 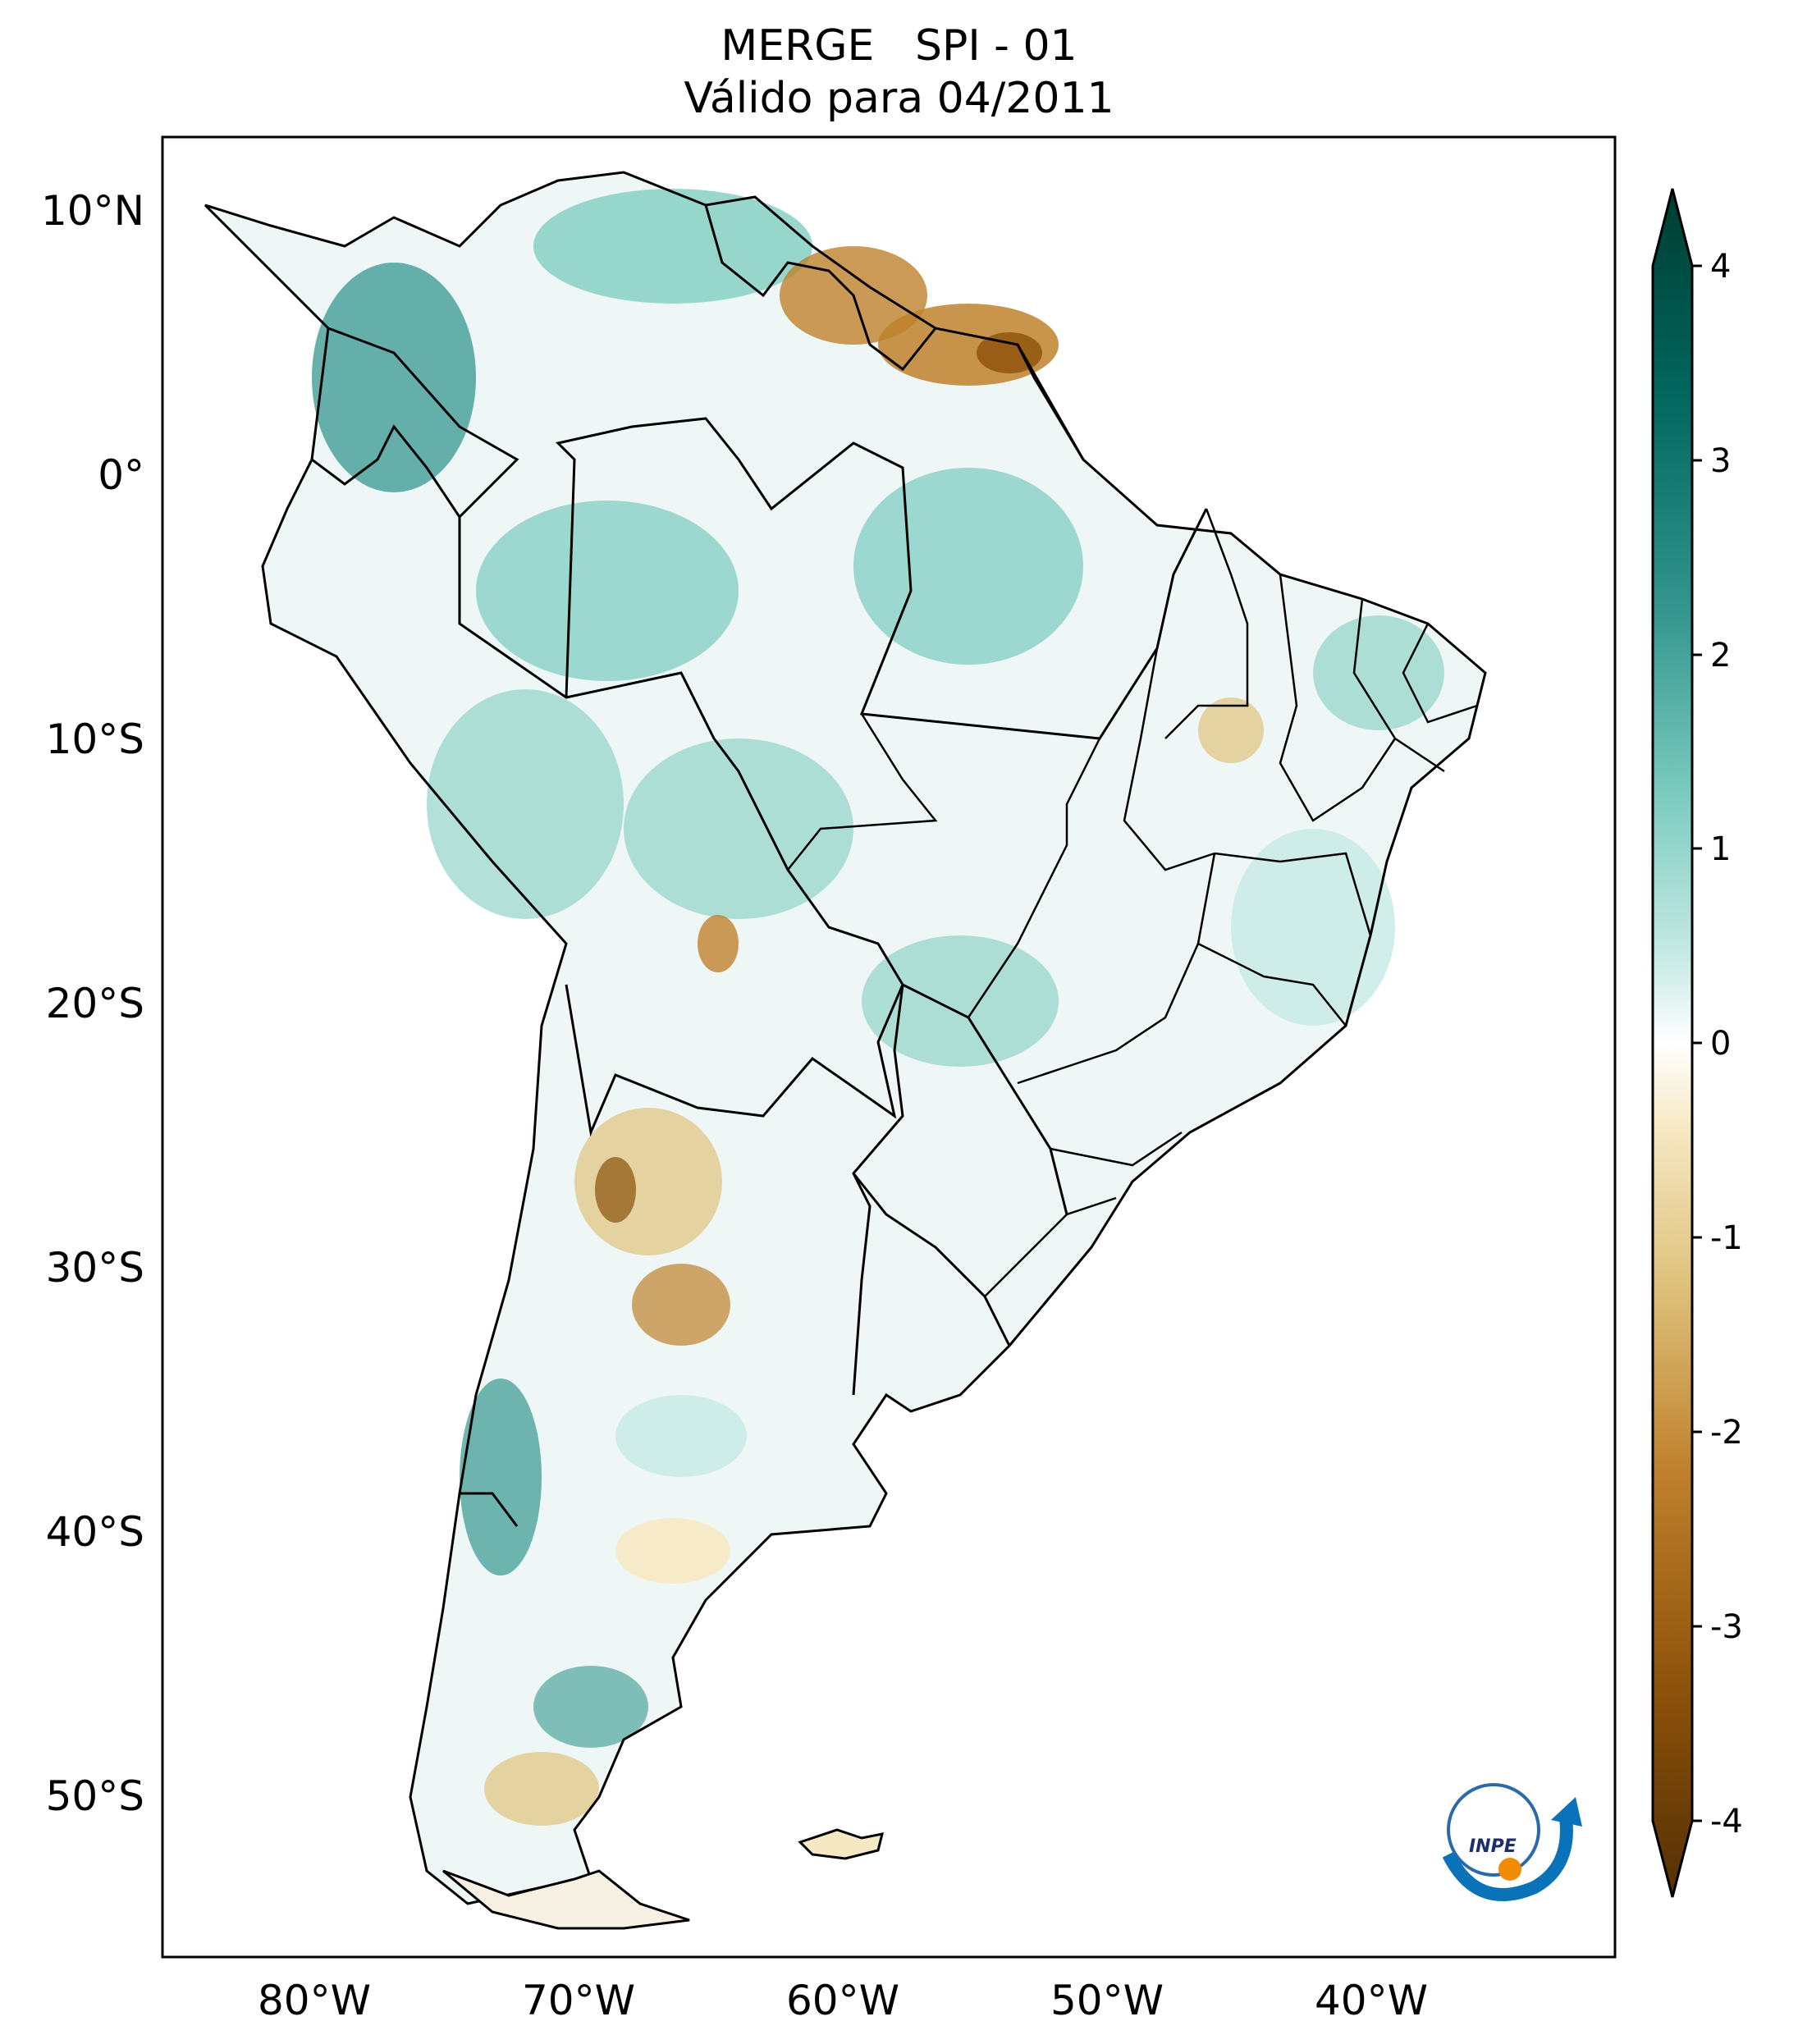 I want to click on lon-label: 60°W, so click(x=843, y=2001).